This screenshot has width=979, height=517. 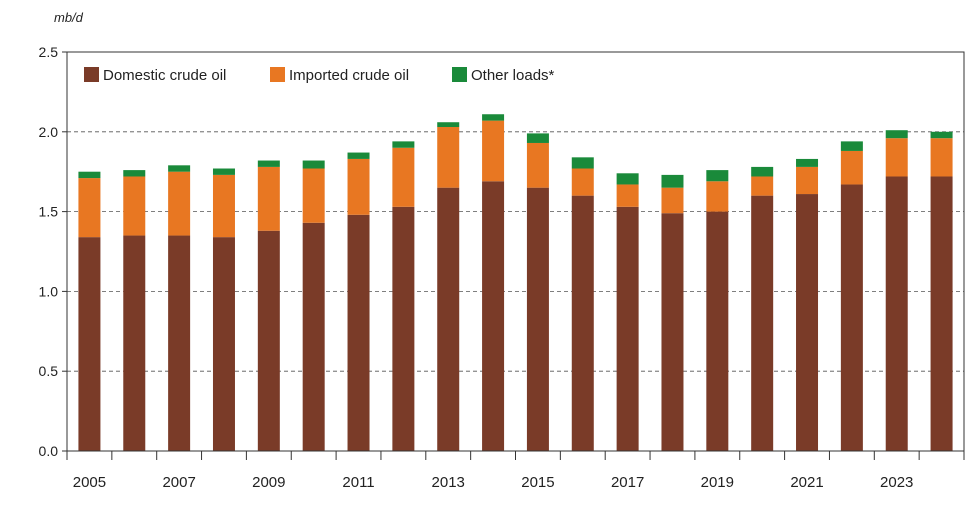 What do you see at coordinates (313, 195) in the screenshot?
I see `bar-imported-crude-oil-2010` at bounding box center [313, 195].